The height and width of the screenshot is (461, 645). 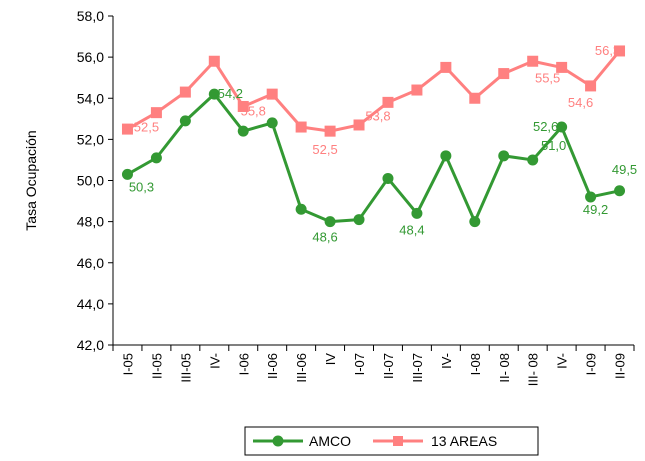 I want to click on x-tick-label: I-06, so click(x=243, y=364).